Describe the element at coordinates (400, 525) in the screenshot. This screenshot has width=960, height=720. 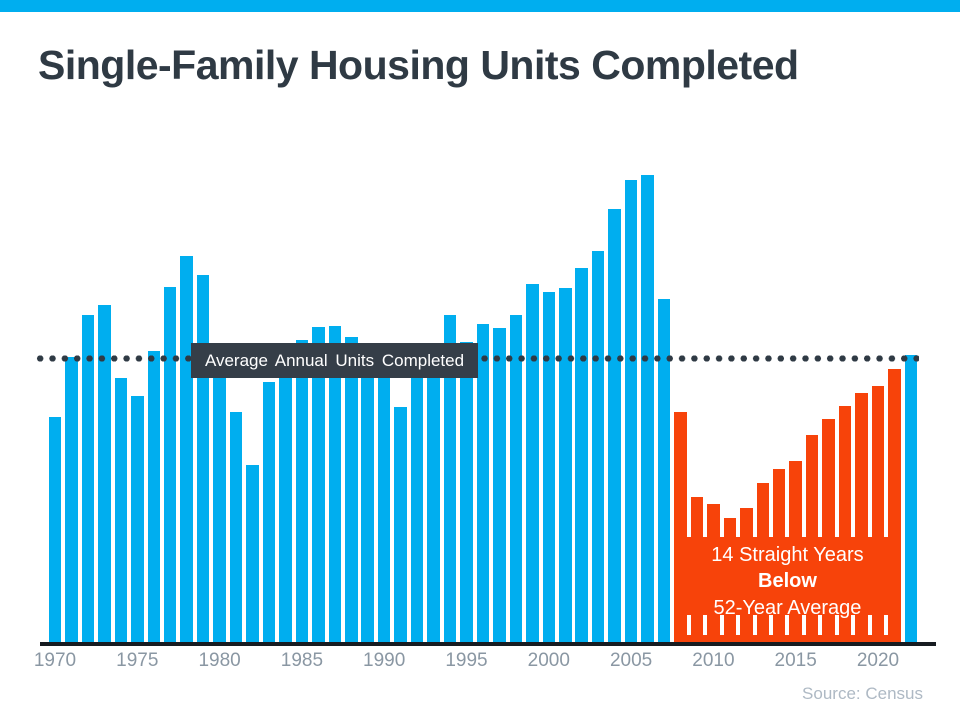
I see `bar-1991` at that location.